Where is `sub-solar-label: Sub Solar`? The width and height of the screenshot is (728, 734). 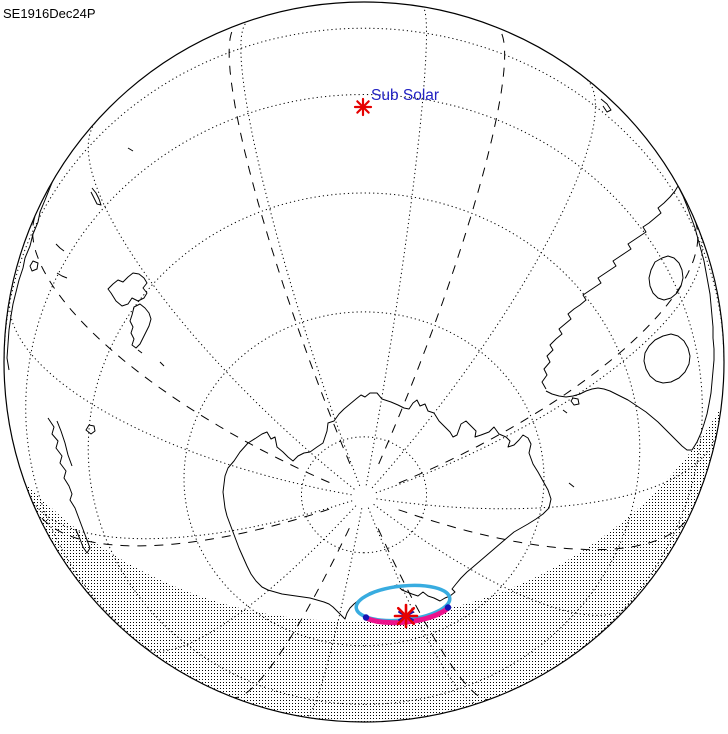
sub-solar-label: Sub Solar is located at coordinates (405, 95).